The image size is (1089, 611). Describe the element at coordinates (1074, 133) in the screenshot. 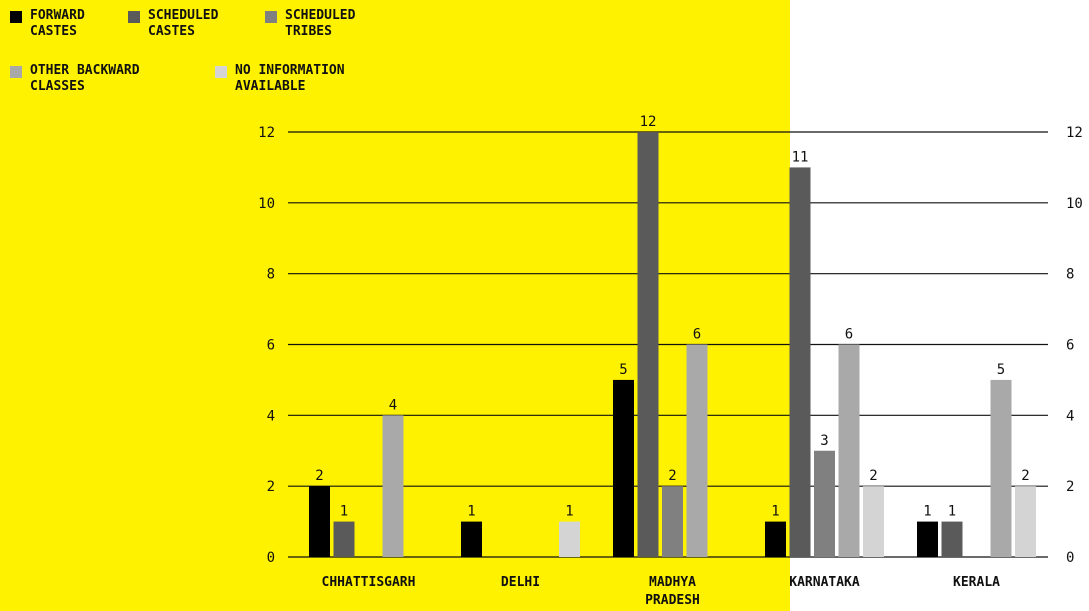

I see `y-tick-label-right-12: 12` at that location.